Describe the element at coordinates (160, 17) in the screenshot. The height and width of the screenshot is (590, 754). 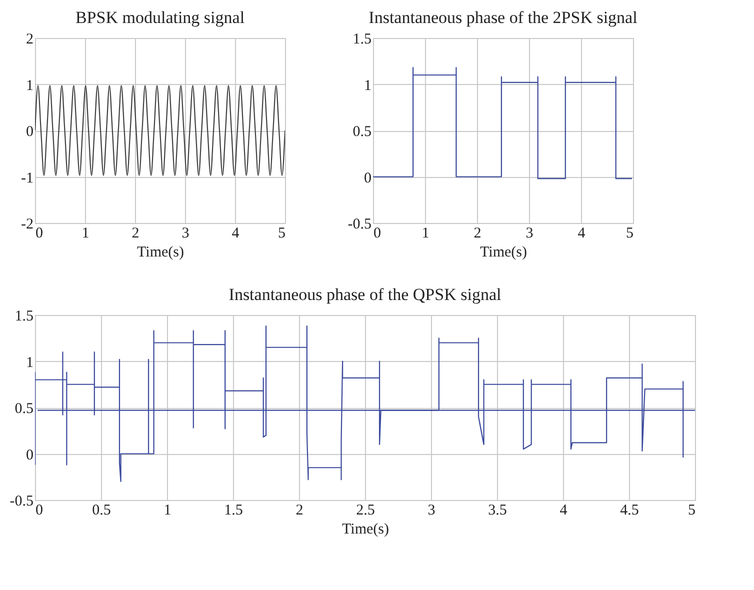
I see `chart-title: BPSK modulating signal` at that location.